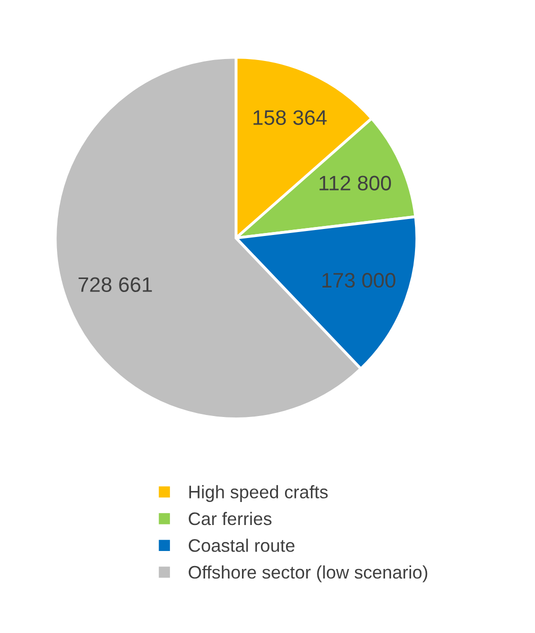  I want to click on legend-label: Car ferries, so click(230, 519).